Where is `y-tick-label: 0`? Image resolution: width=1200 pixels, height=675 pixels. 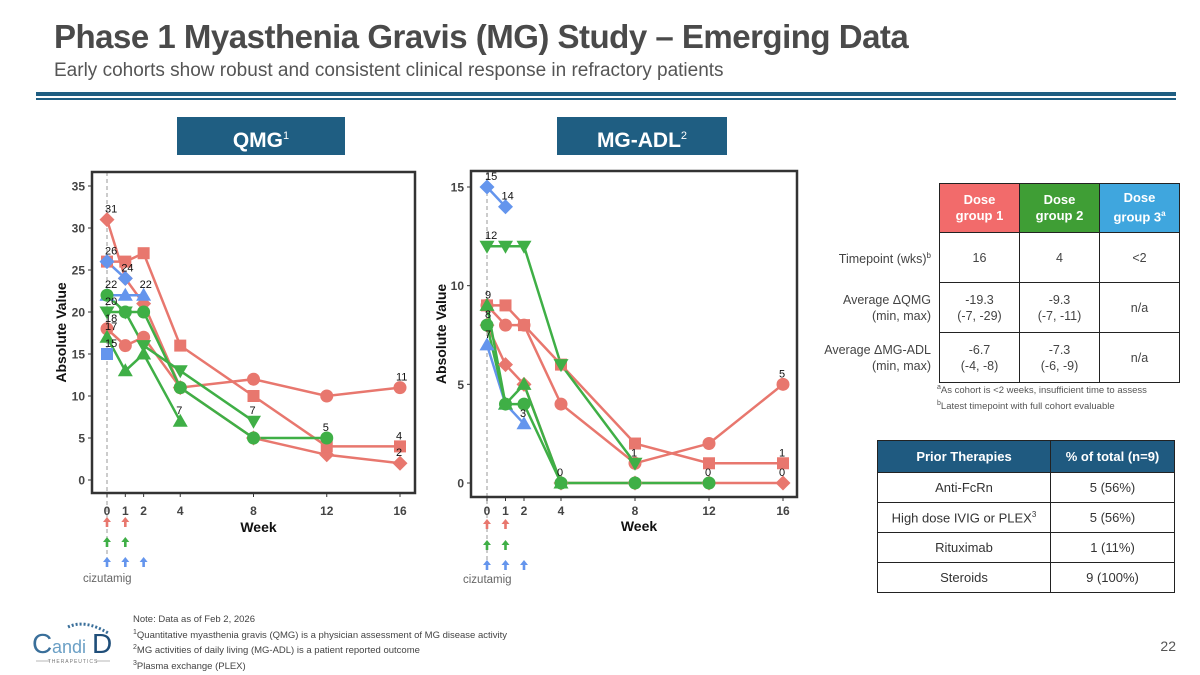 y-tick-label: 0 is located at coordinates (81, 481).